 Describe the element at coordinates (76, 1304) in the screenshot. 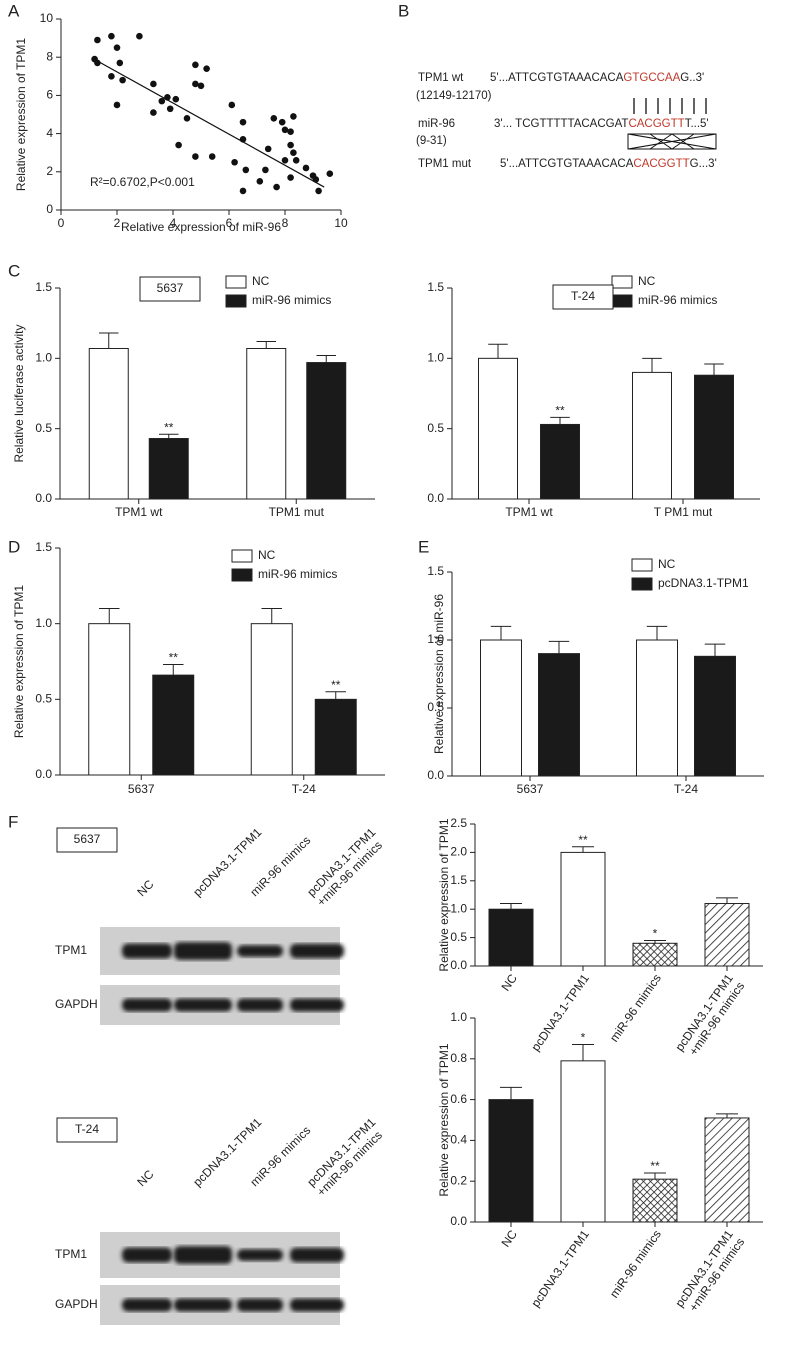

I see `blot-row-label: GAPDH` at that location.